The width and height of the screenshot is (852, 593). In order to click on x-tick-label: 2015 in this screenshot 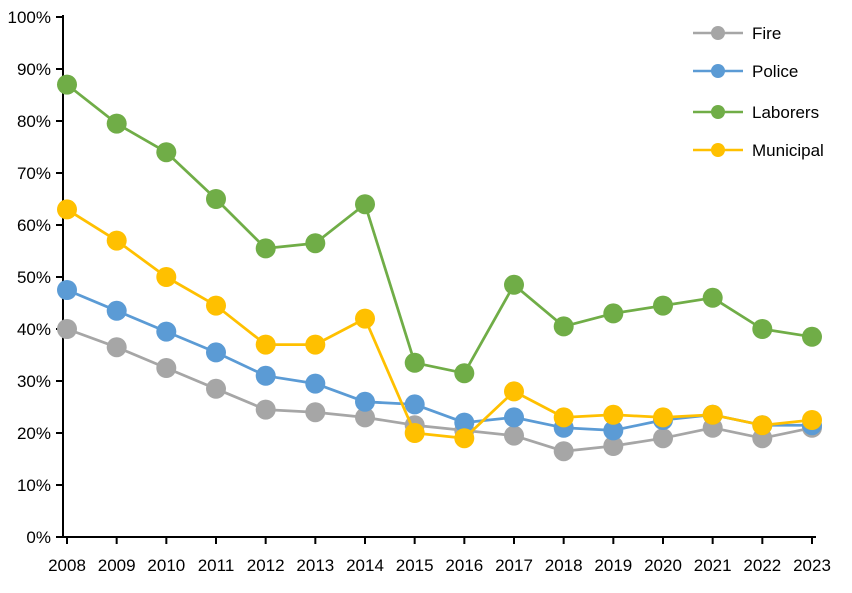, I will do `click(415, 565)`.